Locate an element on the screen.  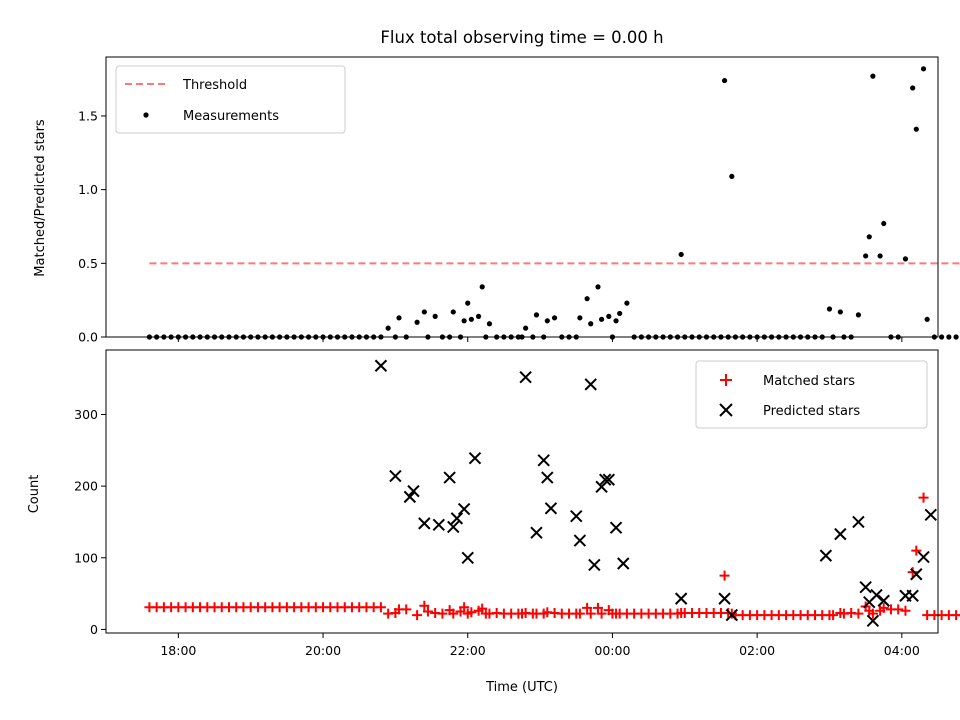
measurements-legend-label: Measurements is located at coordinates (231, 116).